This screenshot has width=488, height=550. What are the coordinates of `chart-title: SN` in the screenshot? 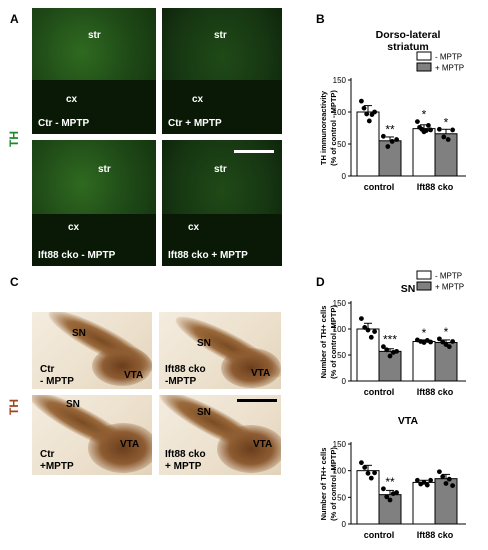 It's located at (408, 289).